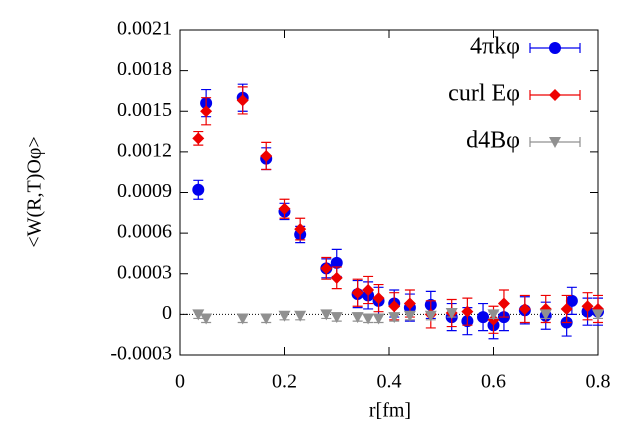 The width and height of the screenshot is (640, 436). What do you see at coordinates (144, 69) in the screenshot?
I see `y-tick-label: 0.0018` at bounding box center [144, 69].